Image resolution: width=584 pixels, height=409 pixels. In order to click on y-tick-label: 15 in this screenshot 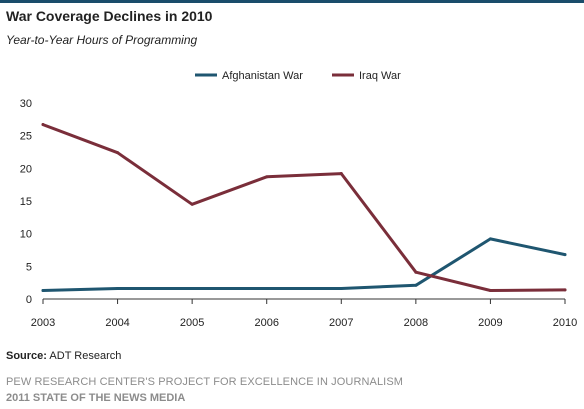, I will do `click(26, 202)`.